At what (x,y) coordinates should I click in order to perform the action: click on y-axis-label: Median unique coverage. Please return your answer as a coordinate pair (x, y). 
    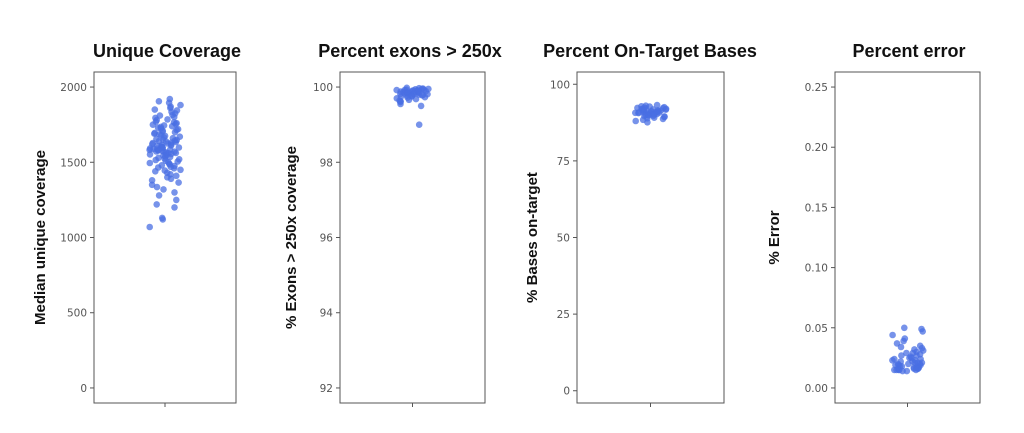
    Looking at the image, I should click on (40, 237).